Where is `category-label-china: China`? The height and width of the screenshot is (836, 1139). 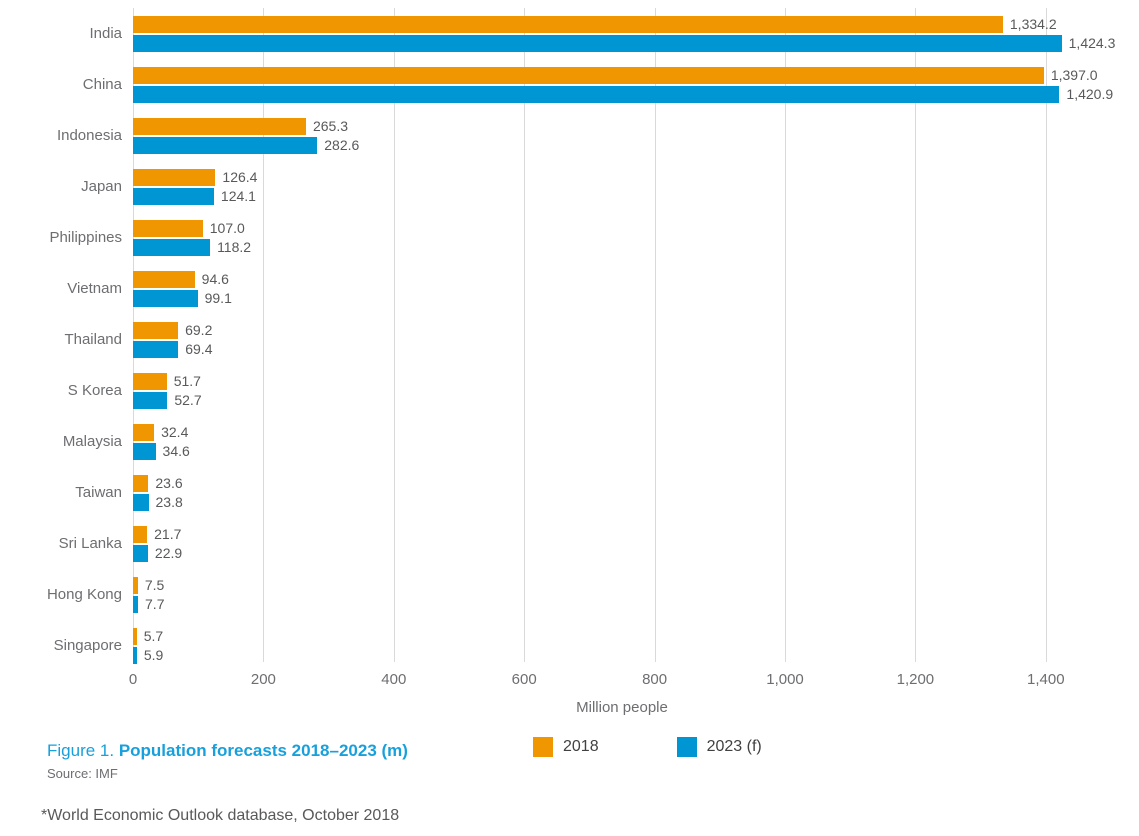 category-label-china: China is located at coordinates (102, 84).